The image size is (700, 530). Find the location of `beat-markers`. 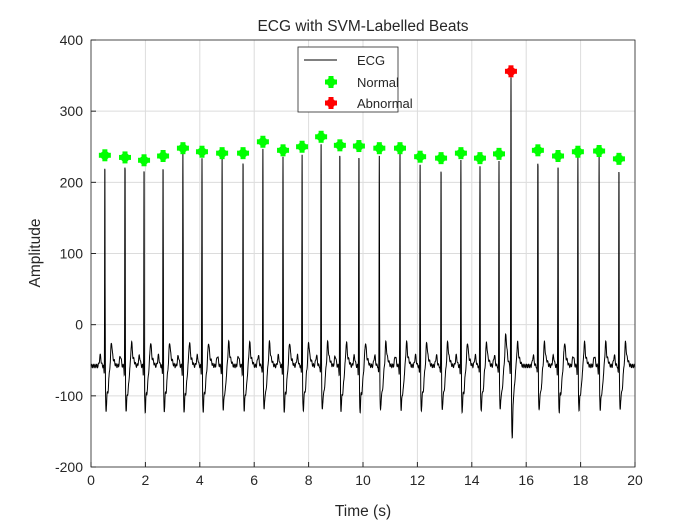

beat-markers is located at coordinates (361, 116).